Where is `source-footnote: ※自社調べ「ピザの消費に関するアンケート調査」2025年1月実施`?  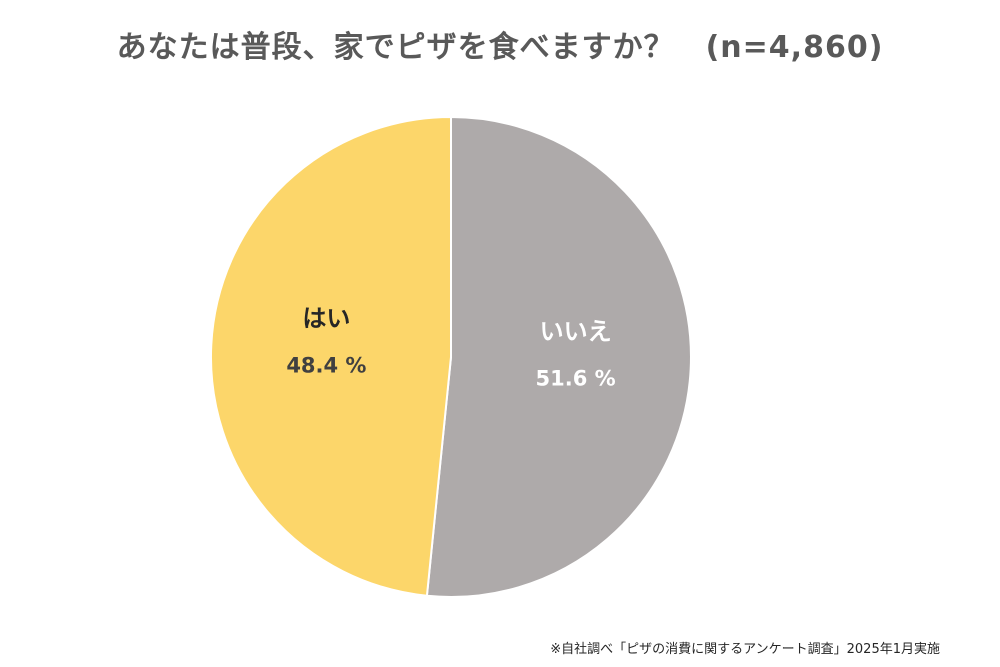 source-footnote: ※自社調べ「ピザの消費に関するアンケート調査」2025年1月実施 is located at coordinates (745, 649).